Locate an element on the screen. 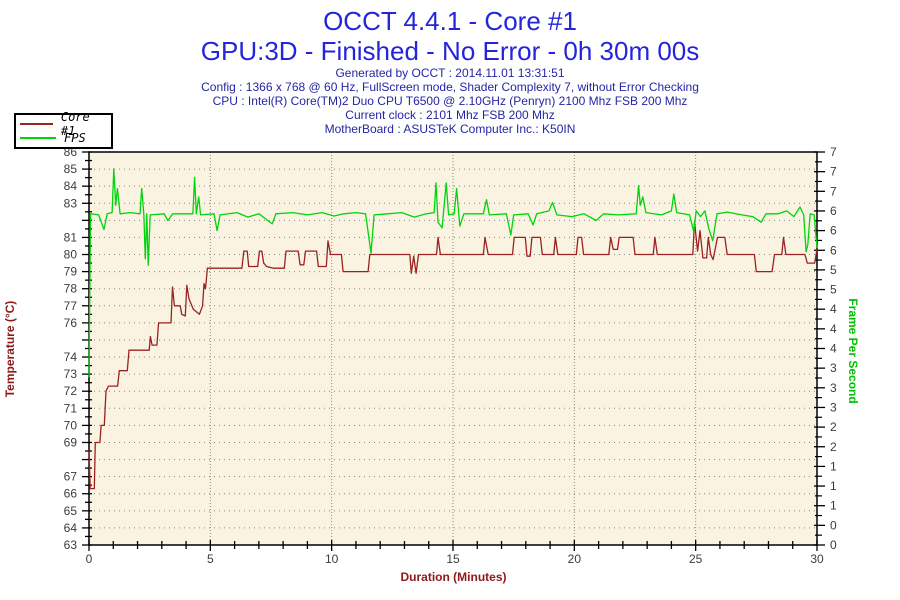  x-tick-label: 0 is located at coordinates (89, 559).